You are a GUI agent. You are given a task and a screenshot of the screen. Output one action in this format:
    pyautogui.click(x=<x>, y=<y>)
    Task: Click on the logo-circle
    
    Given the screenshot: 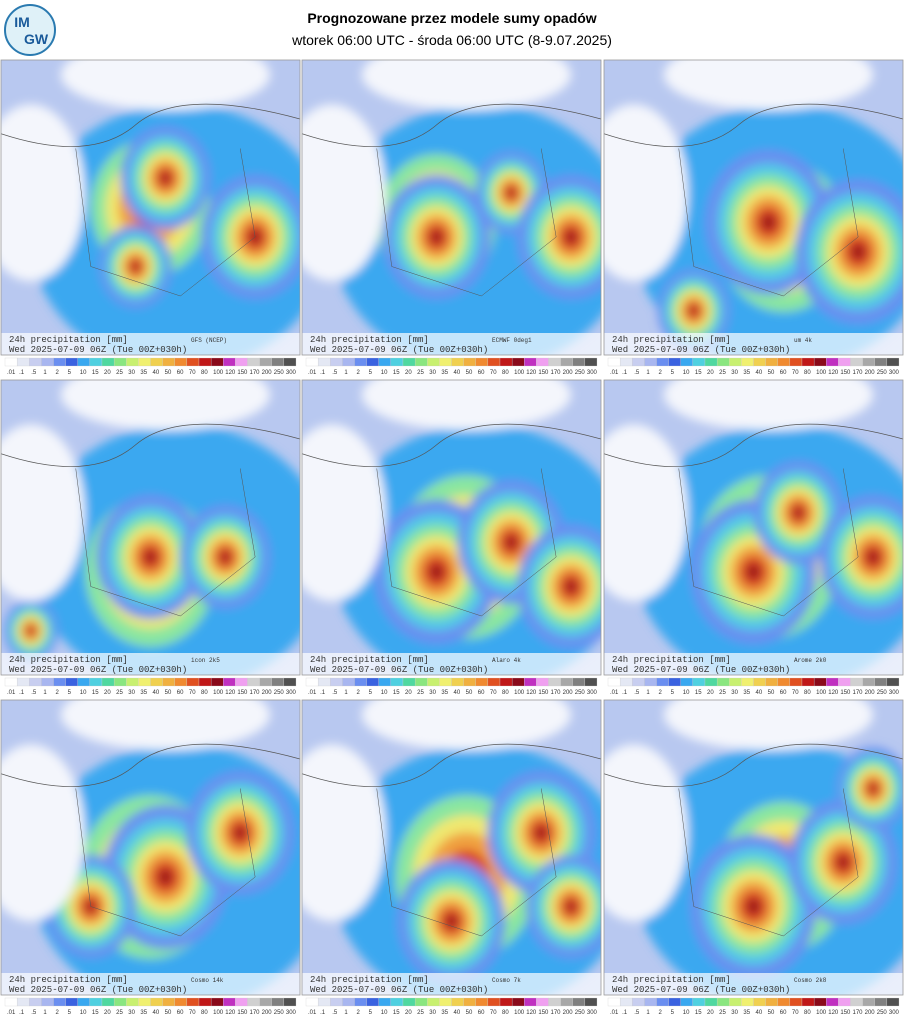 What is the action you would take?
    pyautogui.click(x=30, y=30)
    